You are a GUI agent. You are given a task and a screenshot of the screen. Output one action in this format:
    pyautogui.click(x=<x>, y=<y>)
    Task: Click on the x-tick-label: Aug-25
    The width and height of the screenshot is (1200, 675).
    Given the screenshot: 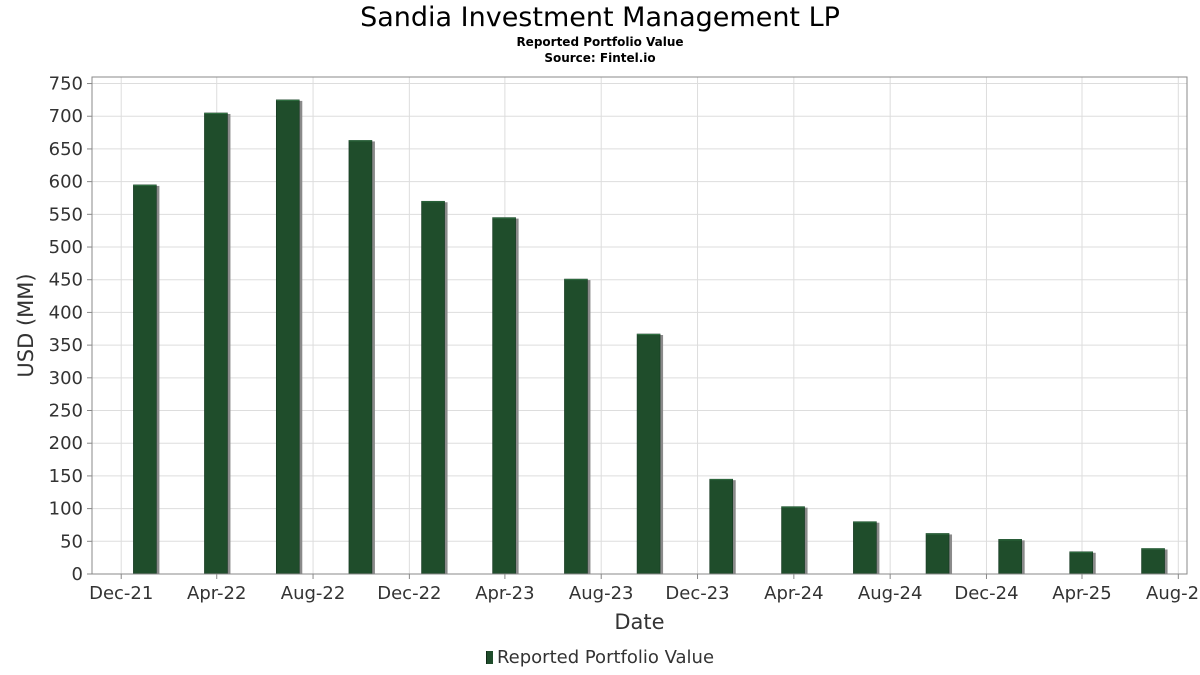 What is the action you would take?
    pyautogui.click(x=1173, y=593)
    